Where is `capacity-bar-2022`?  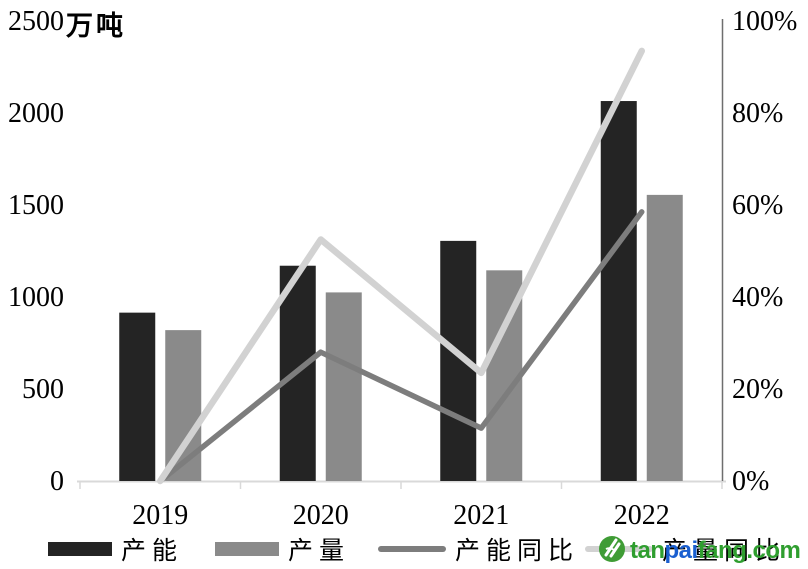 capacity-bar-2022 is located at coordinates (618, 291).